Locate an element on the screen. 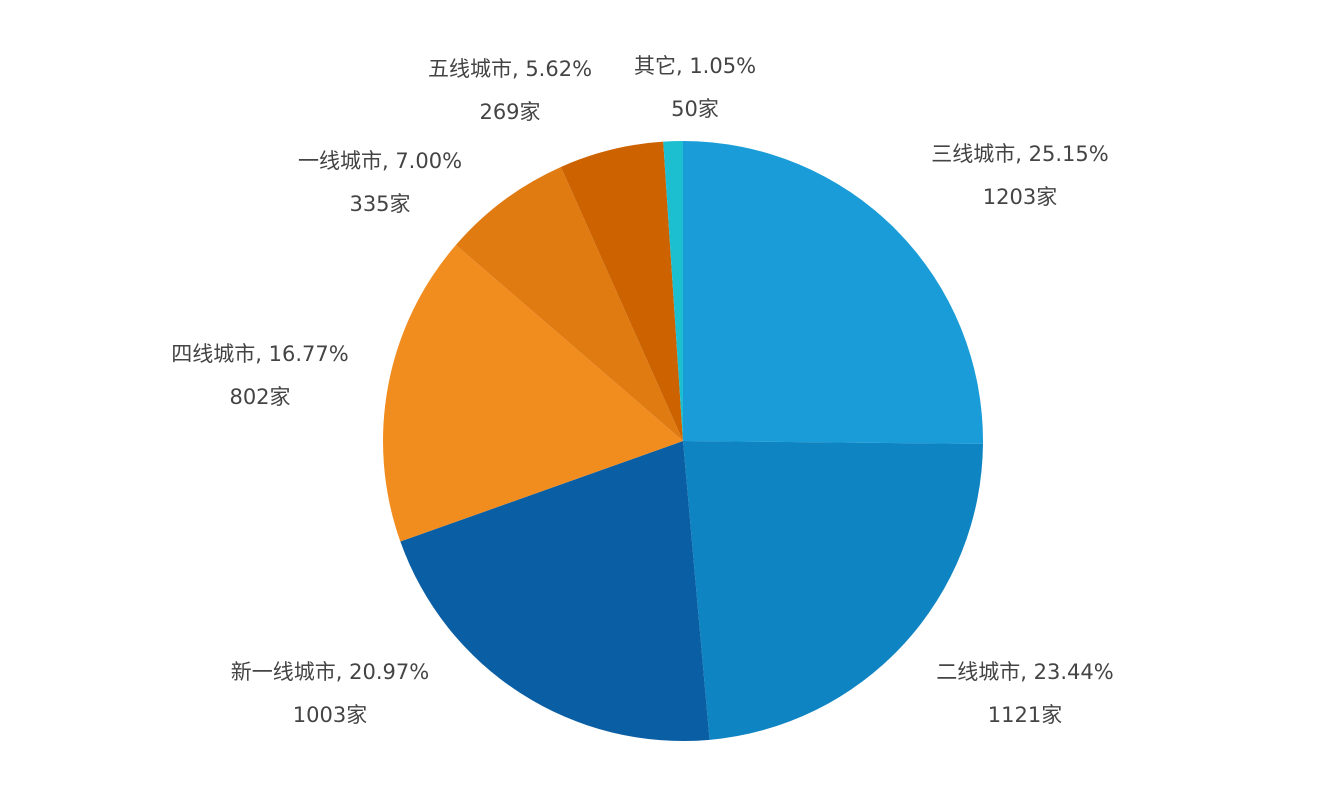 The height and width of the screenshot is (798, 1324). slice-label: 二线城市, 23.44% is located at coordinates (1024, 672).